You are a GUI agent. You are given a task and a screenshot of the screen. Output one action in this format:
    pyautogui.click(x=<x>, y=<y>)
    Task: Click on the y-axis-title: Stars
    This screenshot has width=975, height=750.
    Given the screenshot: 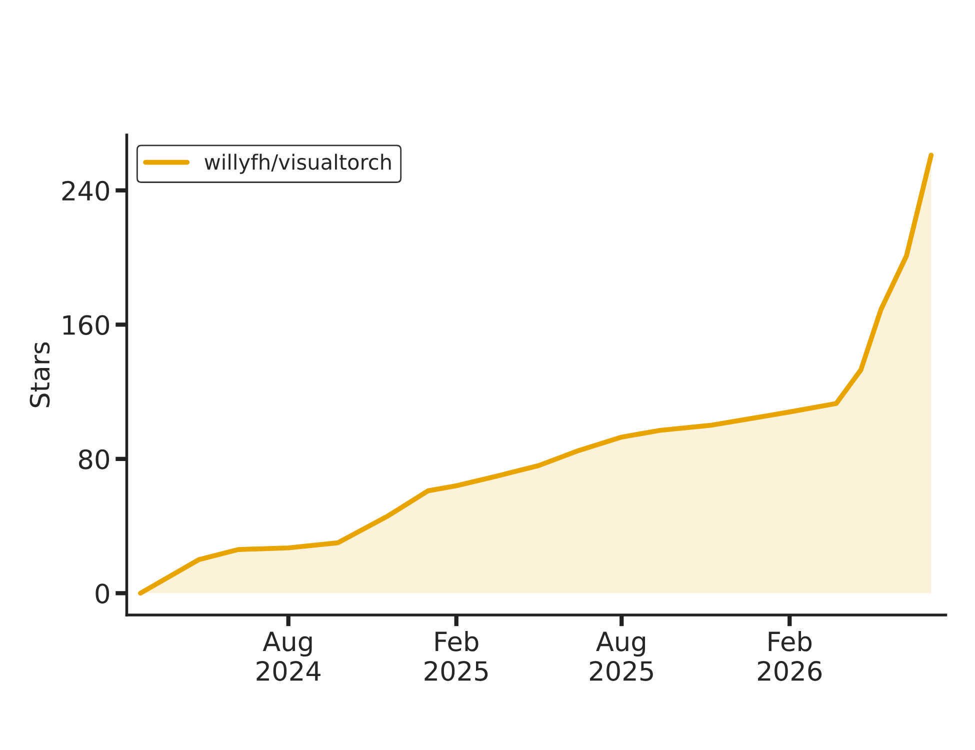 What is the action you would take?
    pyautogui.click(x=40, y=375)
    